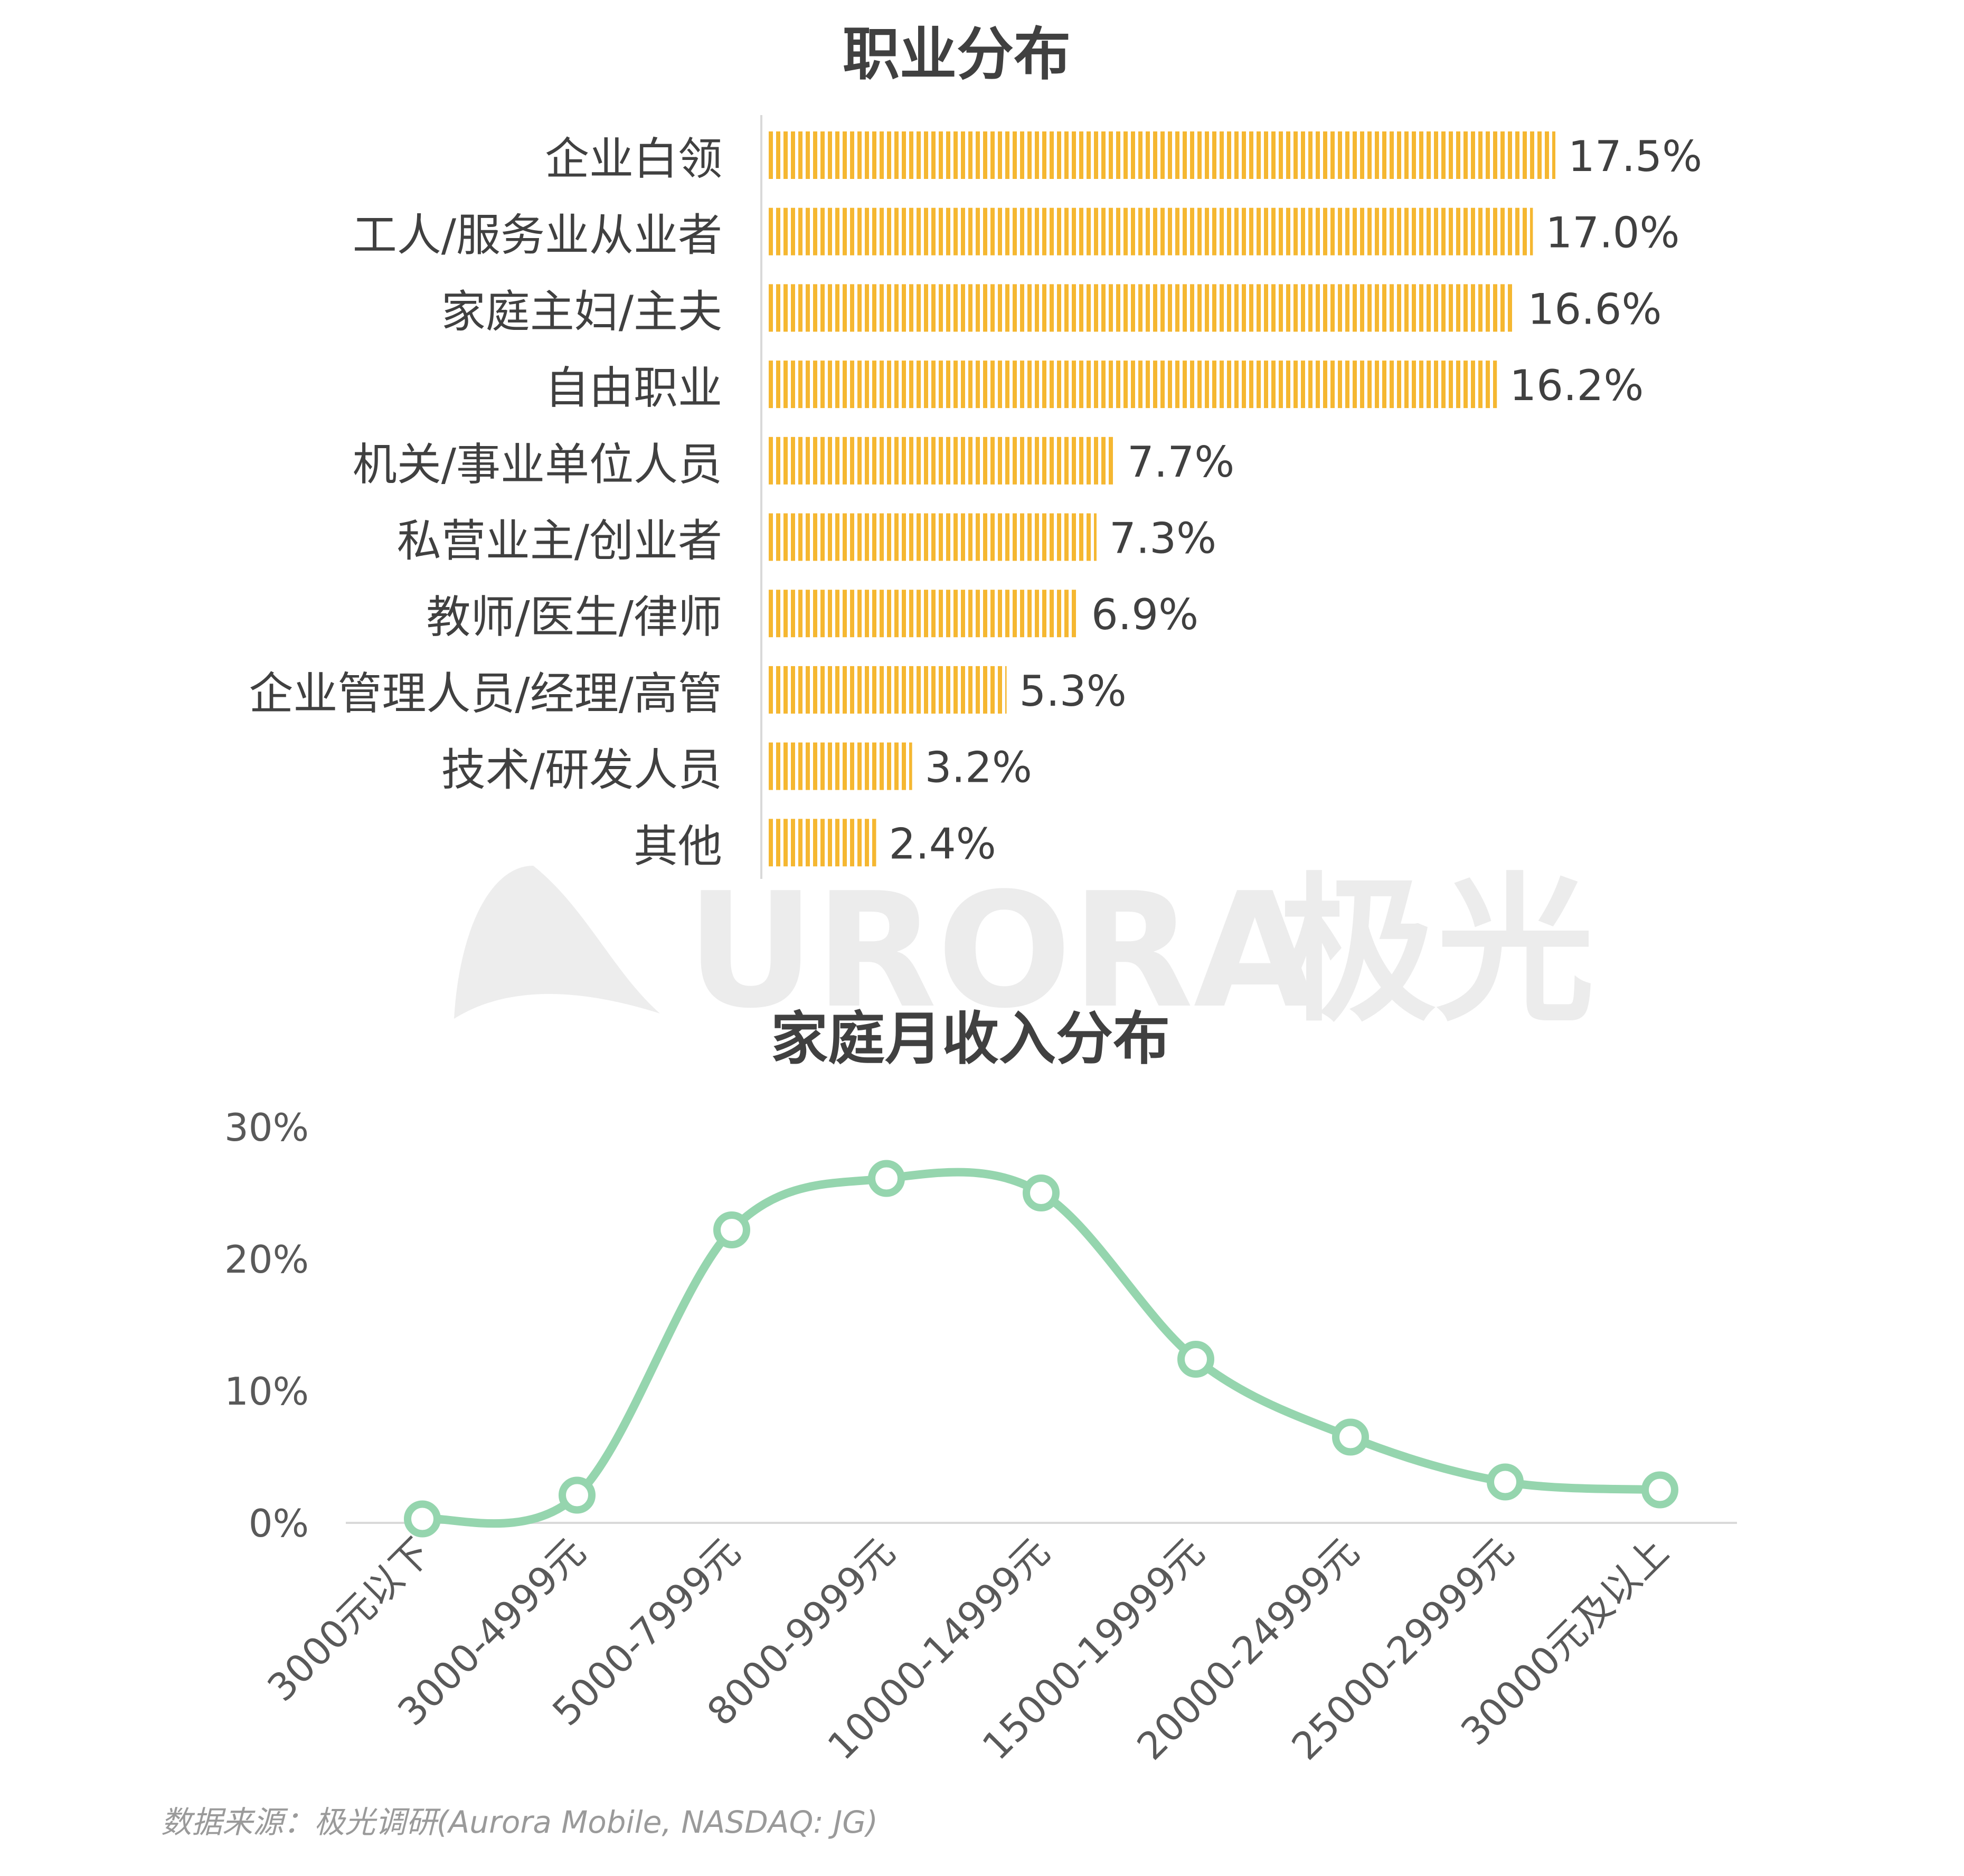 Image resolution: width=1964 pixels, height=1876 pixels. What do you see at coordinates (519, 1822) in the screenshot?
I see `source-note: 数据来源：极光调研(Aurora Mobile, NASDAQ: JG)` at bounding box center [519, 1822].